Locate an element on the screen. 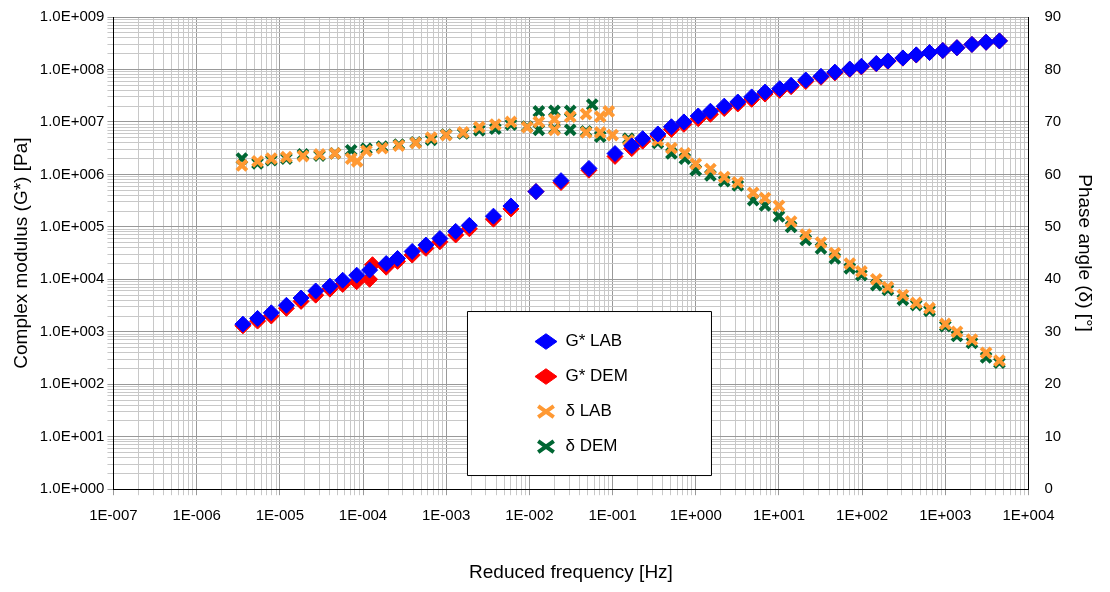 This screenshot has height=592, width=1110. x-axis-title: Reduced frequency [Hz] is located at coordinates (571, 571).